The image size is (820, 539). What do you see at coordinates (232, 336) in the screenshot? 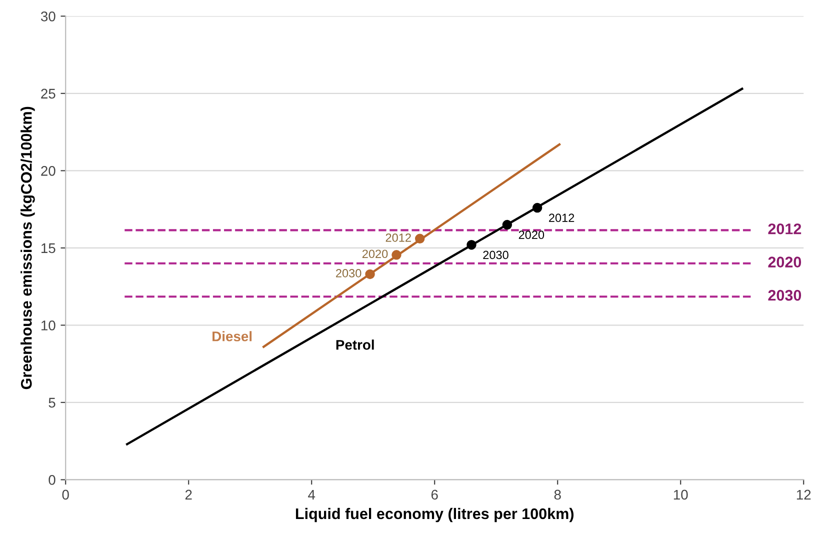
I see `series-label: Diesel` at bounding box center [232, 336].